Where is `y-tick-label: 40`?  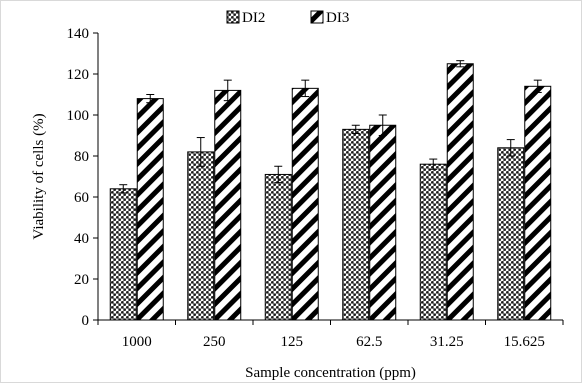 y-tick-label: 40 is located at coordinates (81, 239).